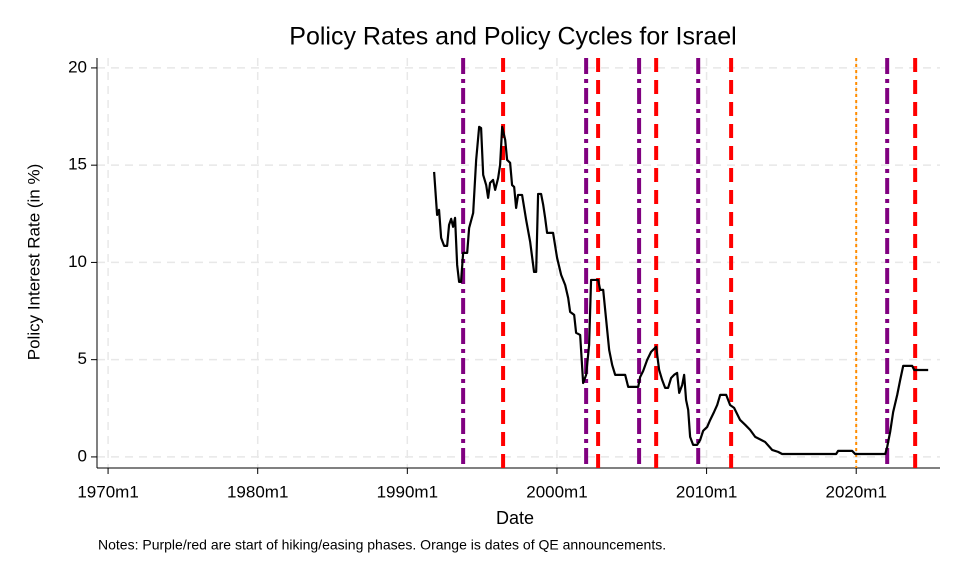 This screenshot has width=961, height=577. Describe the element at coordinates (77, 261) in the screenshot. I see `y-tick-label: 10` at that location.